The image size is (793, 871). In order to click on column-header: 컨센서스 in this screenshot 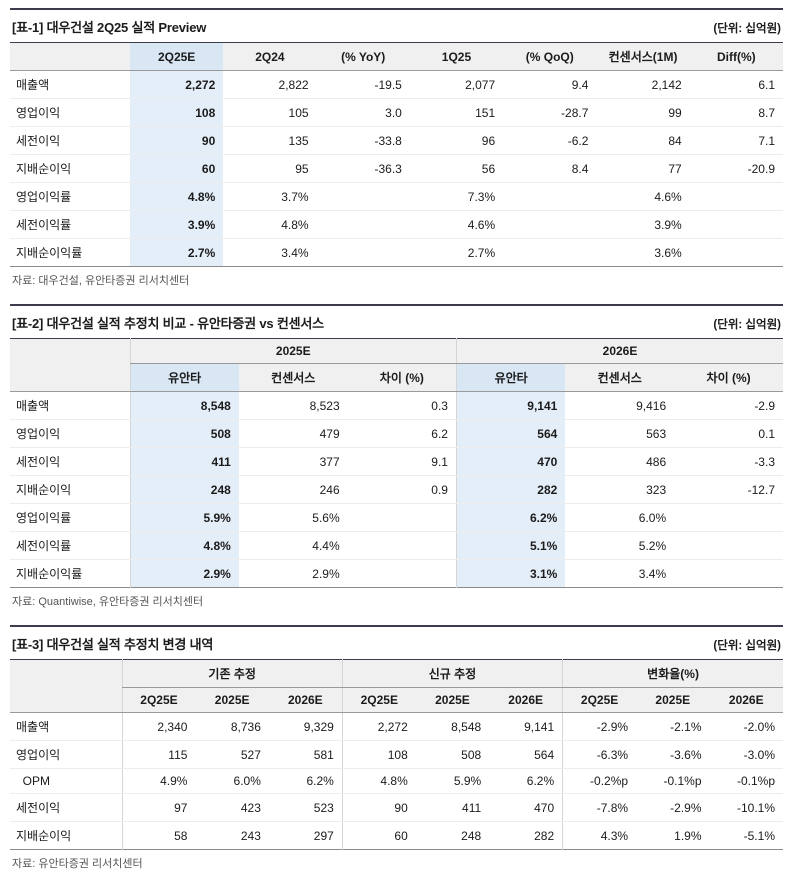, I will do `click(620, 377)`.